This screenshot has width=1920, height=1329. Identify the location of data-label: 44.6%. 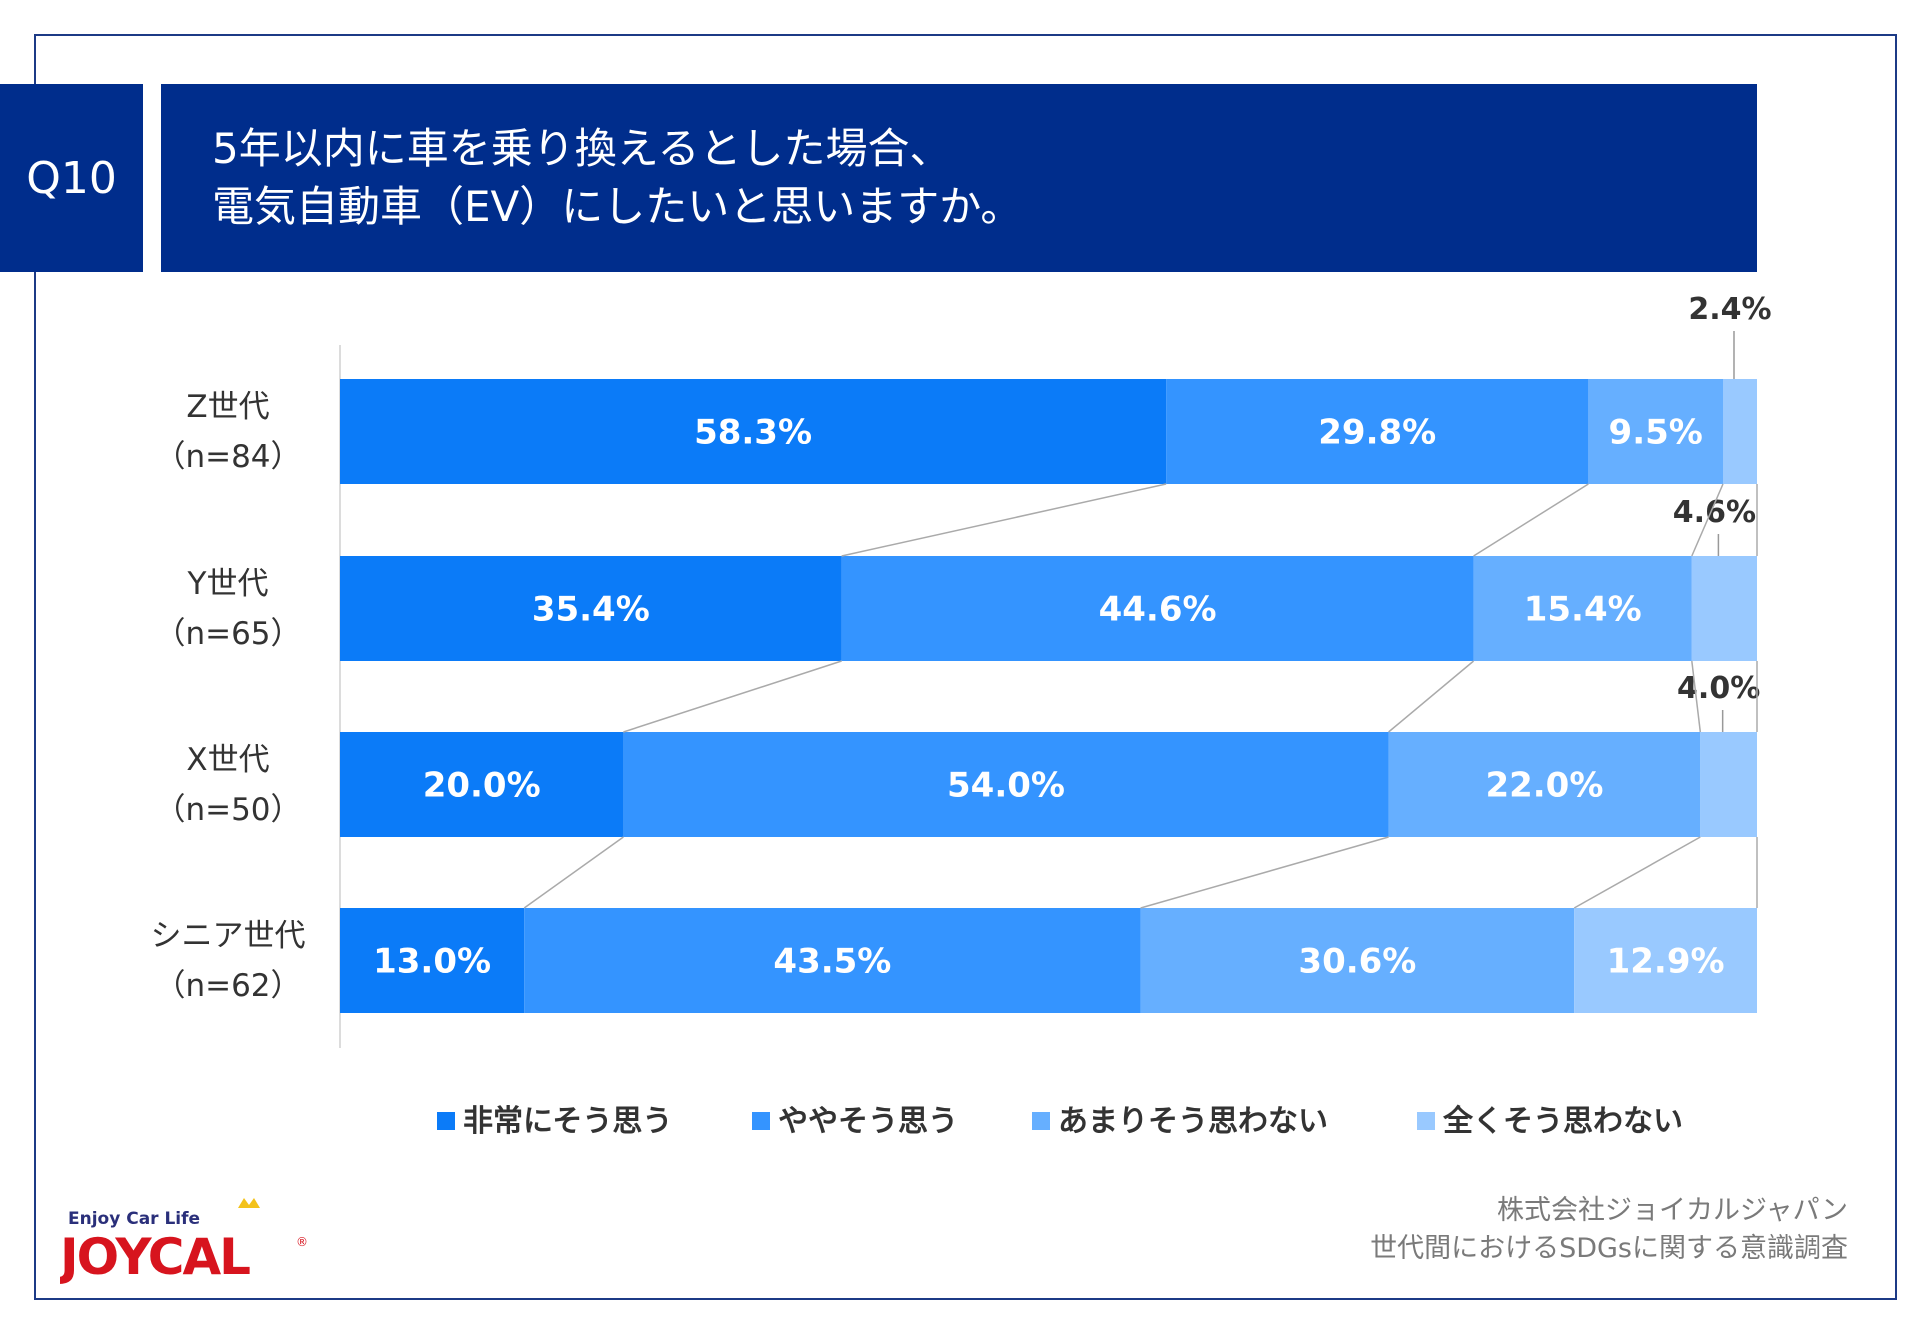
(1158, 610).